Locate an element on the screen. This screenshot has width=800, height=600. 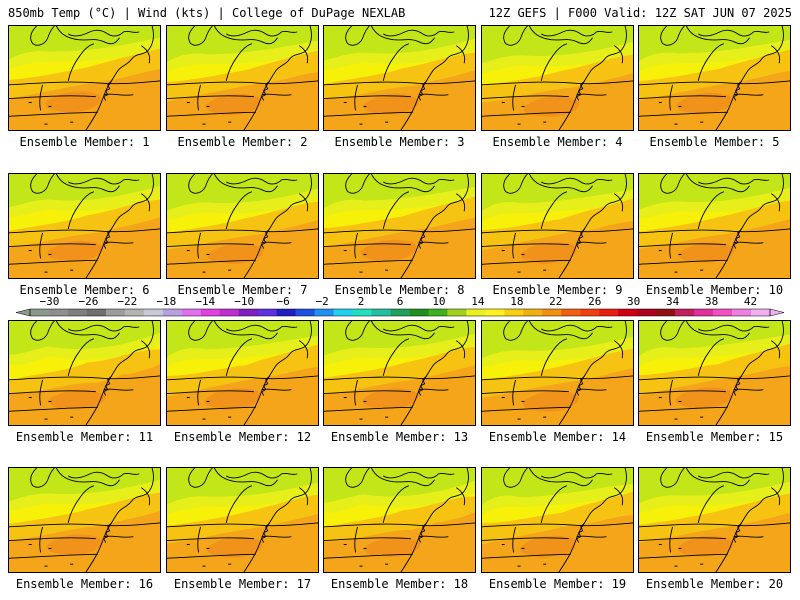
ensemble-panel: Ensemble Member: 13 is located at coordinates (399, 385).